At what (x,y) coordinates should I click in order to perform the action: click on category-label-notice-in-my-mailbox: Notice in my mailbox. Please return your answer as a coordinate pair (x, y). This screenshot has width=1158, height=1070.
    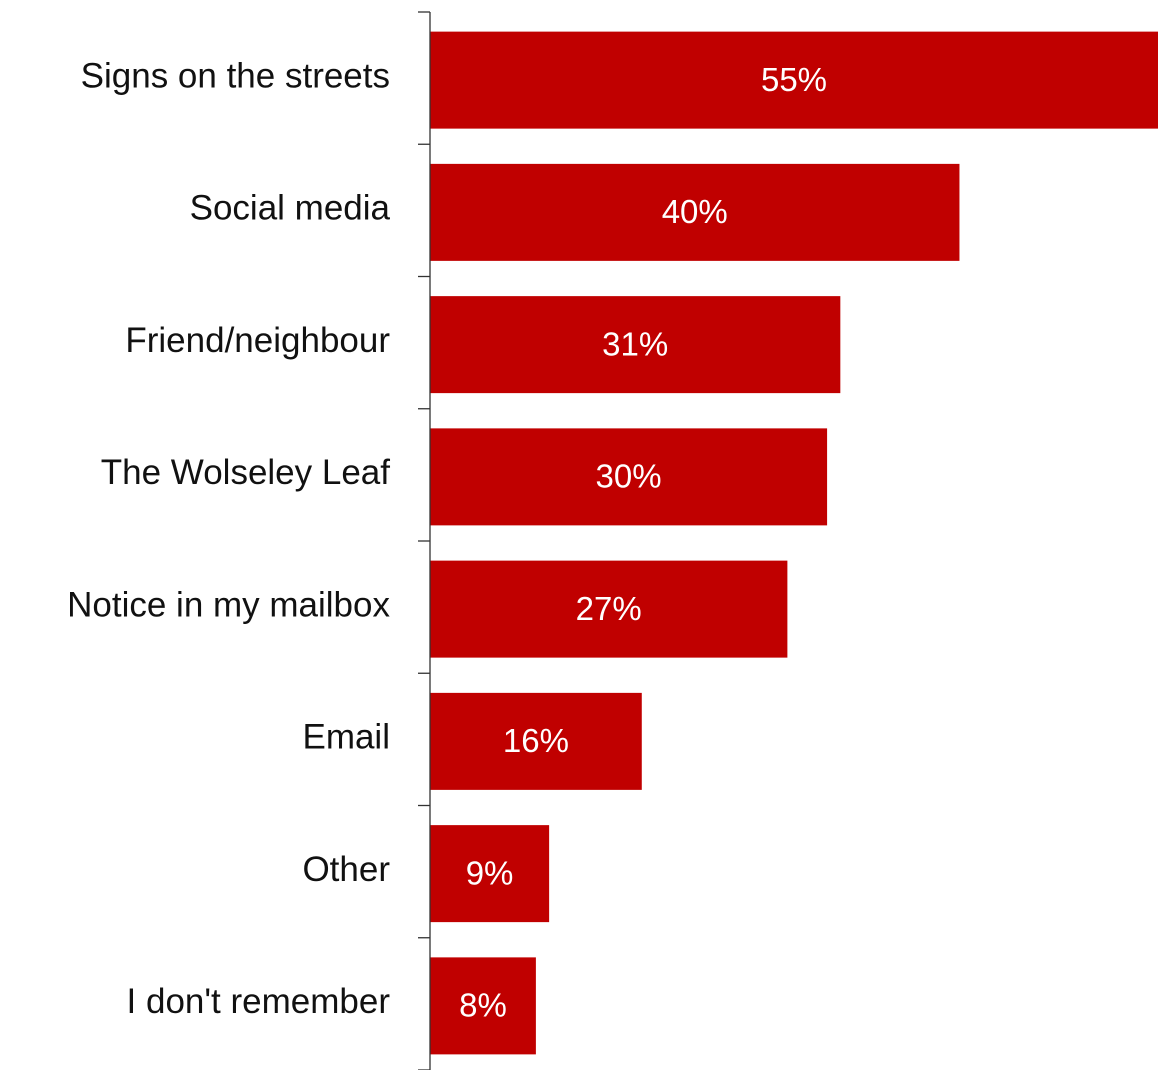
    Looking at the image, I should click on (228, 604).